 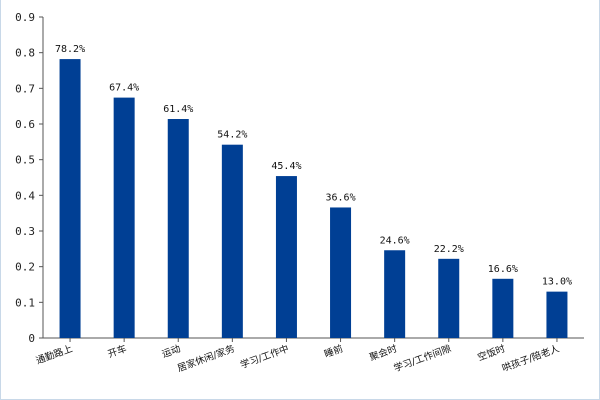 I want to click on y-tick-label: 0.8, so click(x=25, y=53).